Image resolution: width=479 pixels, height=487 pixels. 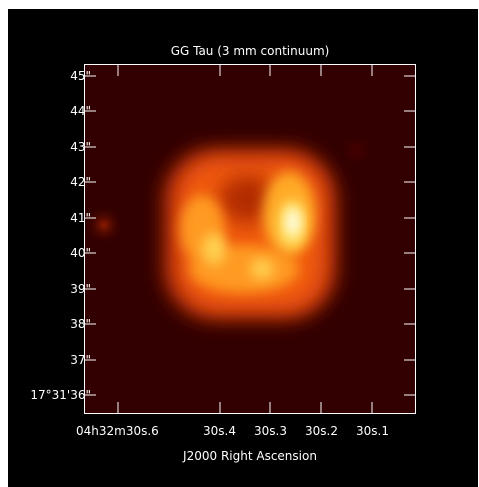 I want to click on x-axis-title: J2000 Right Ascension, so click(x=250, y=456).